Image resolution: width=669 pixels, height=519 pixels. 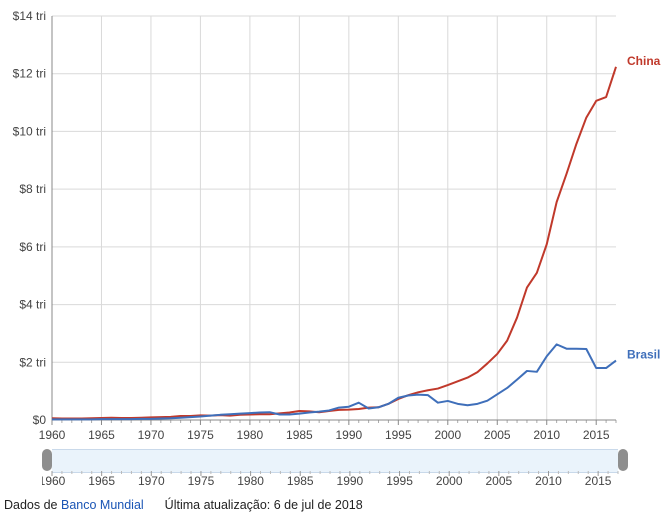 What do you see at coordinates (447, 435) in the screenshot?
I see `x-tick-label: 2000` at bounding box center [447, 435].